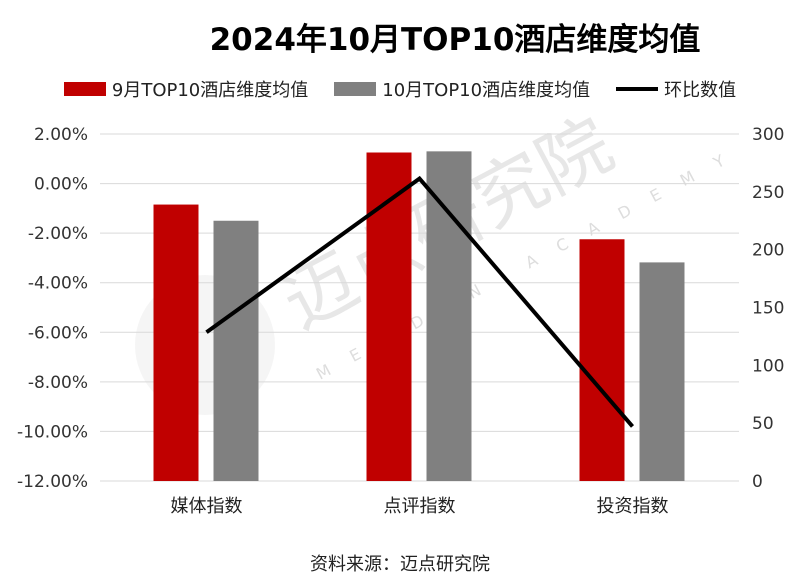 This screenshot has width=800, height=583. What do you see at coordinates (768, 193) in the screenshot?
I see `right-tick-label: 250` at bounding box center [768, 193].